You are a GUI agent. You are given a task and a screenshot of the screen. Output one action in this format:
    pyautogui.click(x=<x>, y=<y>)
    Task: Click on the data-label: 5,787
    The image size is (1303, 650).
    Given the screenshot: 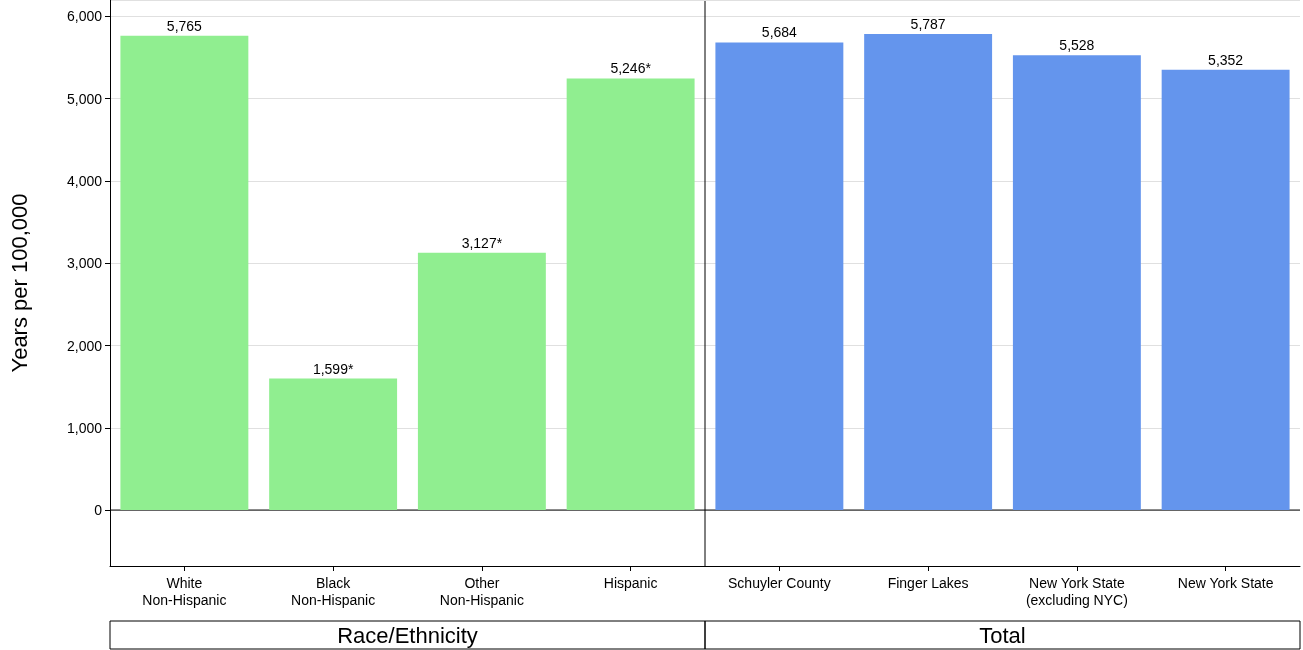 What is the action you would take?
    pyautogui.click(x=928, y=23)
    